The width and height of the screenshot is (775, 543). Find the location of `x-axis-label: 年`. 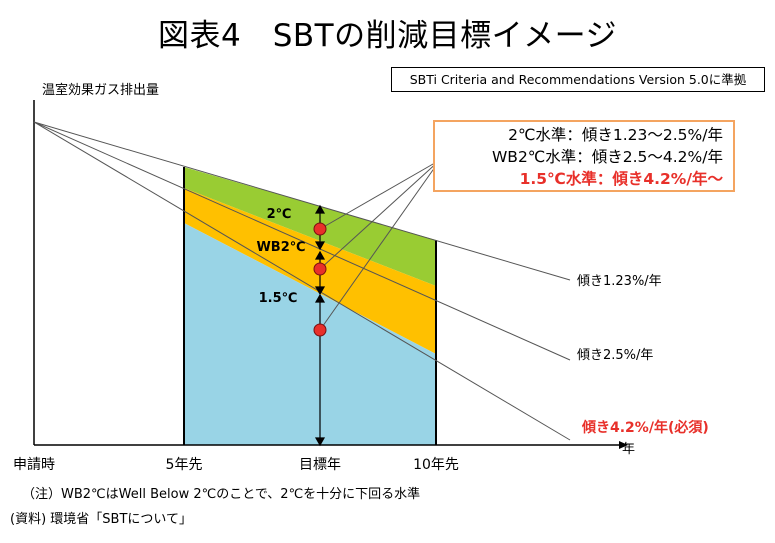

x-axis-label: 年 is located at coordinates (628, 449).